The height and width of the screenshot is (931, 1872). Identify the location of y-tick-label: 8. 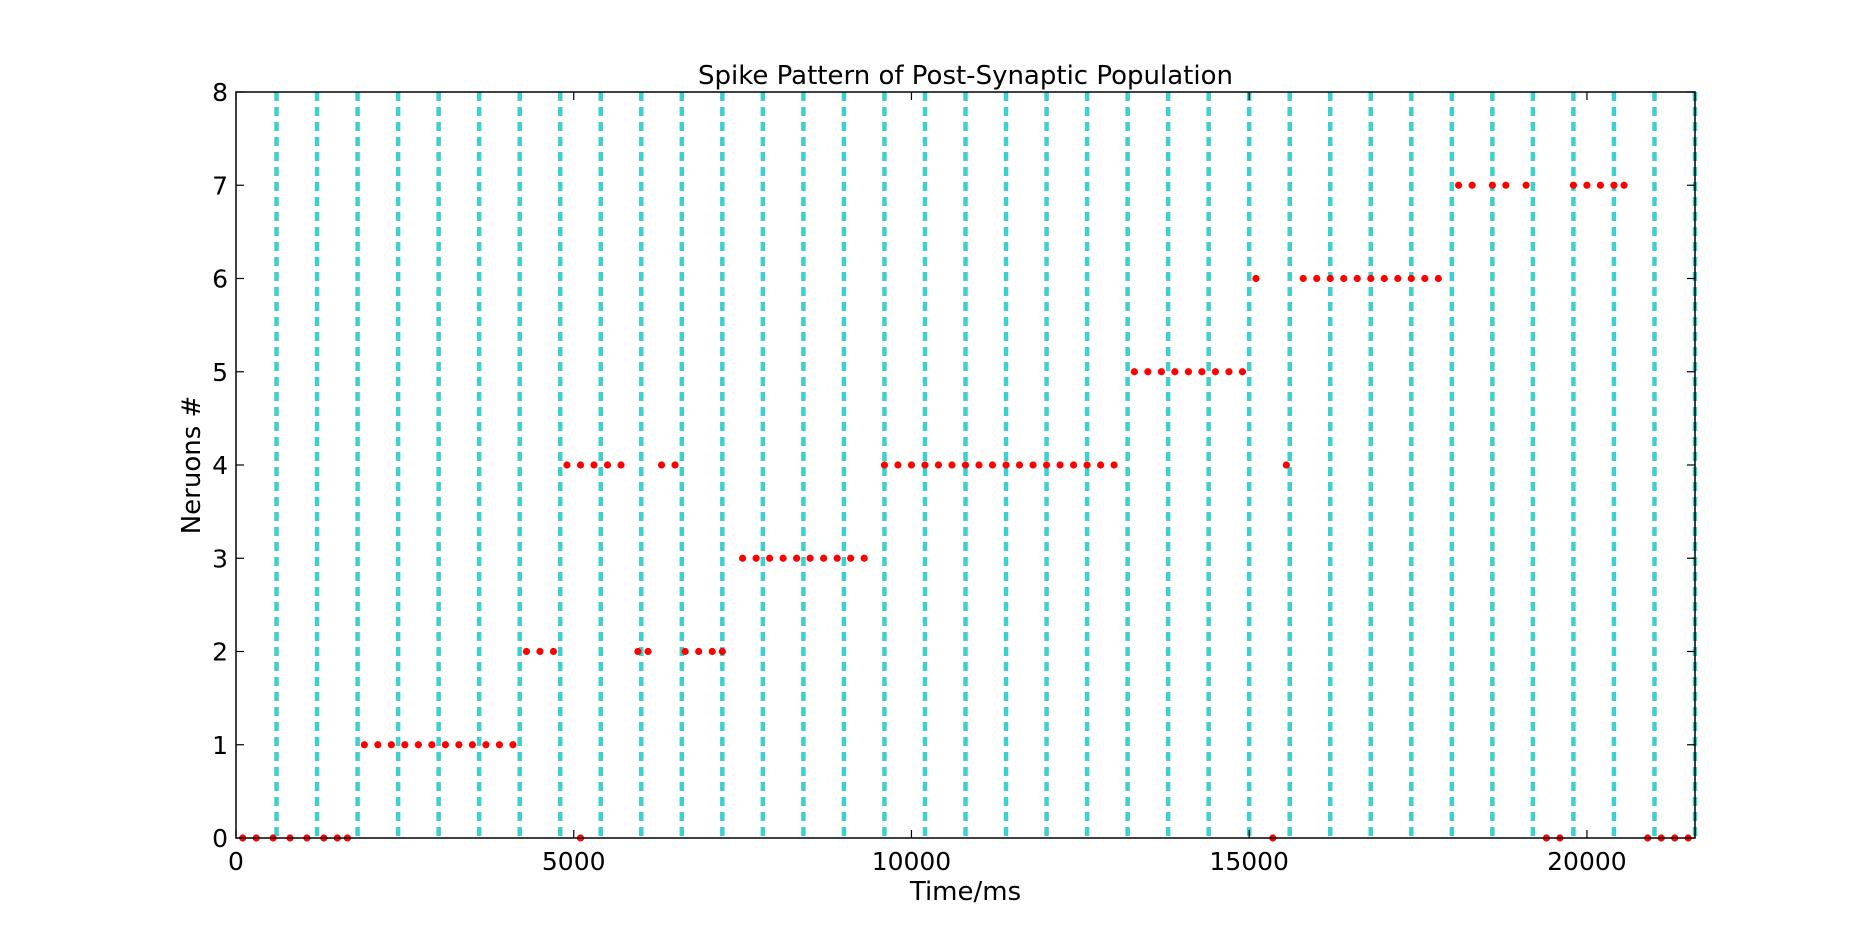
(220, 92).